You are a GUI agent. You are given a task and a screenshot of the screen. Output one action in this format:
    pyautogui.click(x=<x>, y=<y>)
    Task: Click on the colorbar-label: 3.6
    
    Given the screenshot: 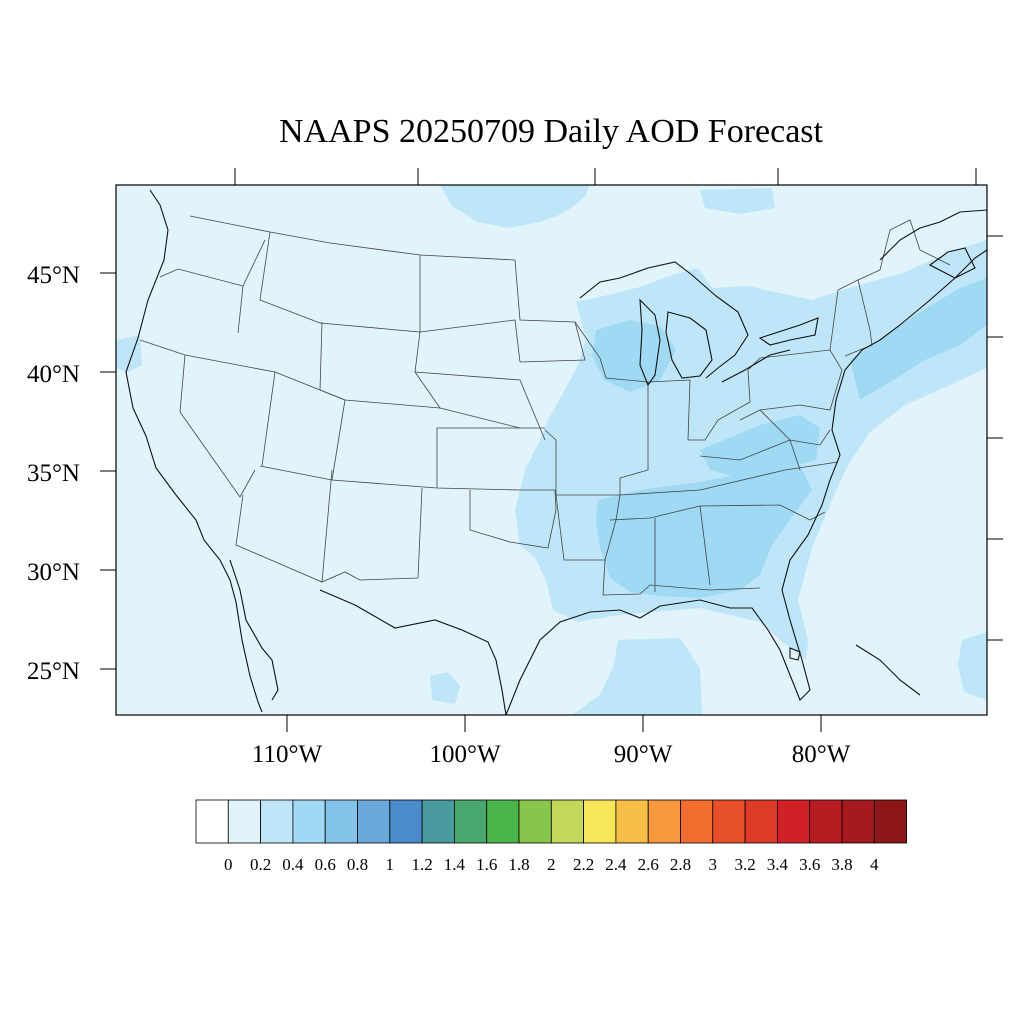 What is the action you would take?
    pyautogui.click(x=809, y=864)
    